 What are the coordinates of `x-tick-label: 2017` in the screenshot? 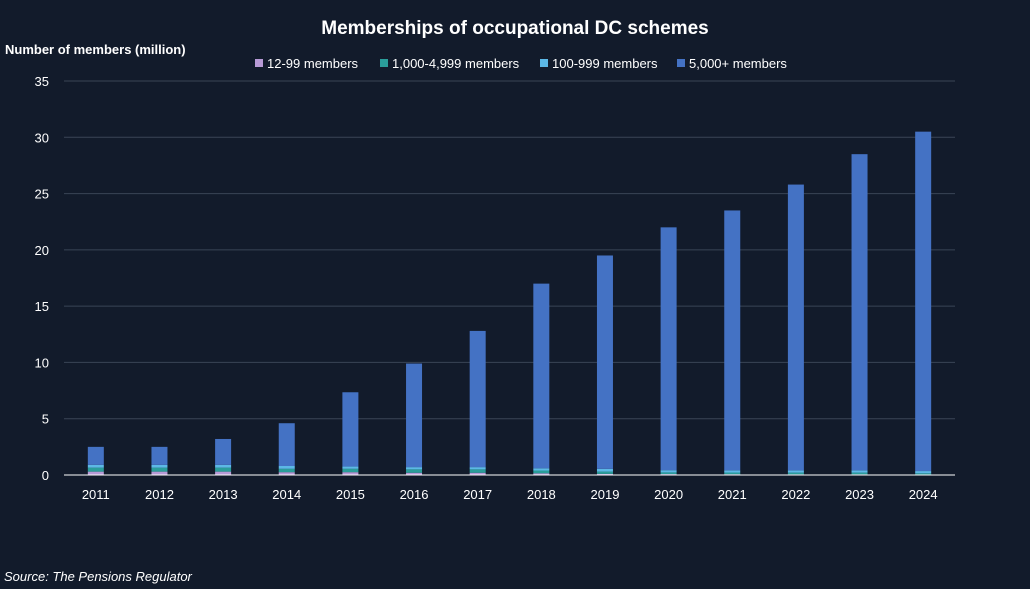 It's located at (477, 494).